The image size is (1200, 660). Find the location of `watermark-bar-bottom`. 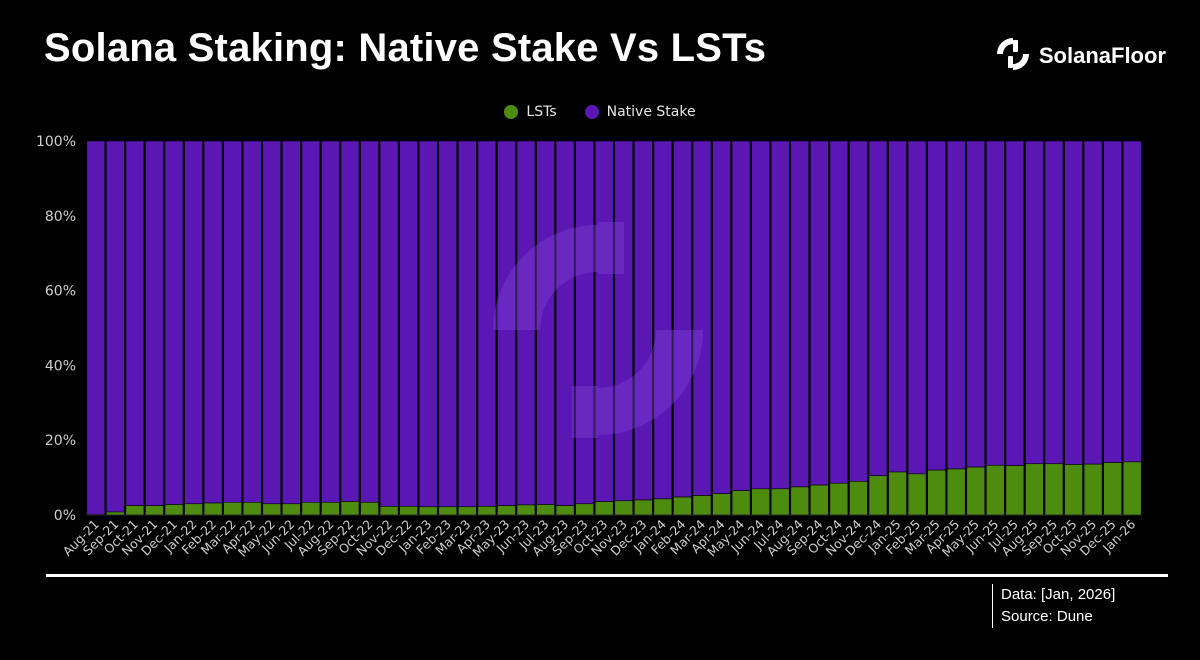

watermark-bar-bottom is located at coordinates (585, 412).